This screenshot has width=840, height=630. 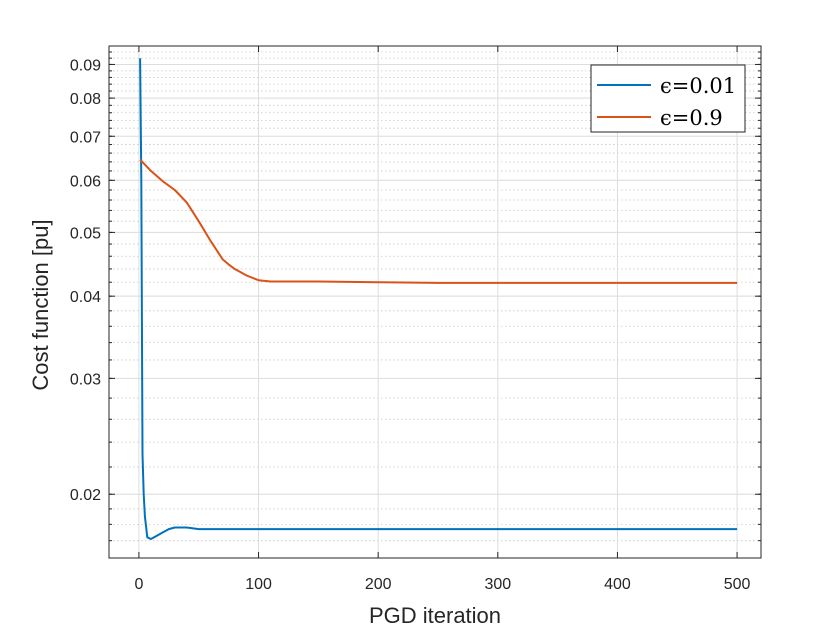 I want to click on legend: ϵ=0.01 ϵ=0.9, so click(x=668, y=98).